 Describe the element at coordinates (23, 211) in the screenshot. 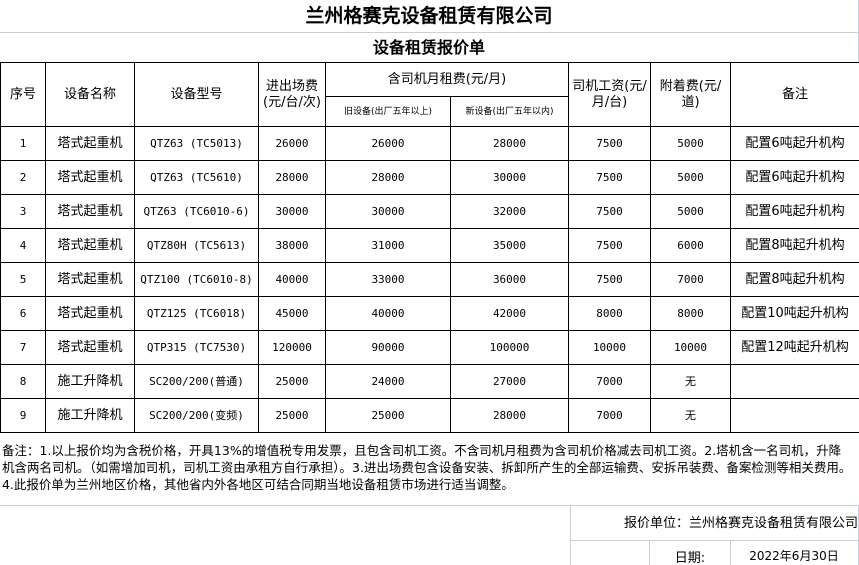

I see `cell-seq: 3` at that location.